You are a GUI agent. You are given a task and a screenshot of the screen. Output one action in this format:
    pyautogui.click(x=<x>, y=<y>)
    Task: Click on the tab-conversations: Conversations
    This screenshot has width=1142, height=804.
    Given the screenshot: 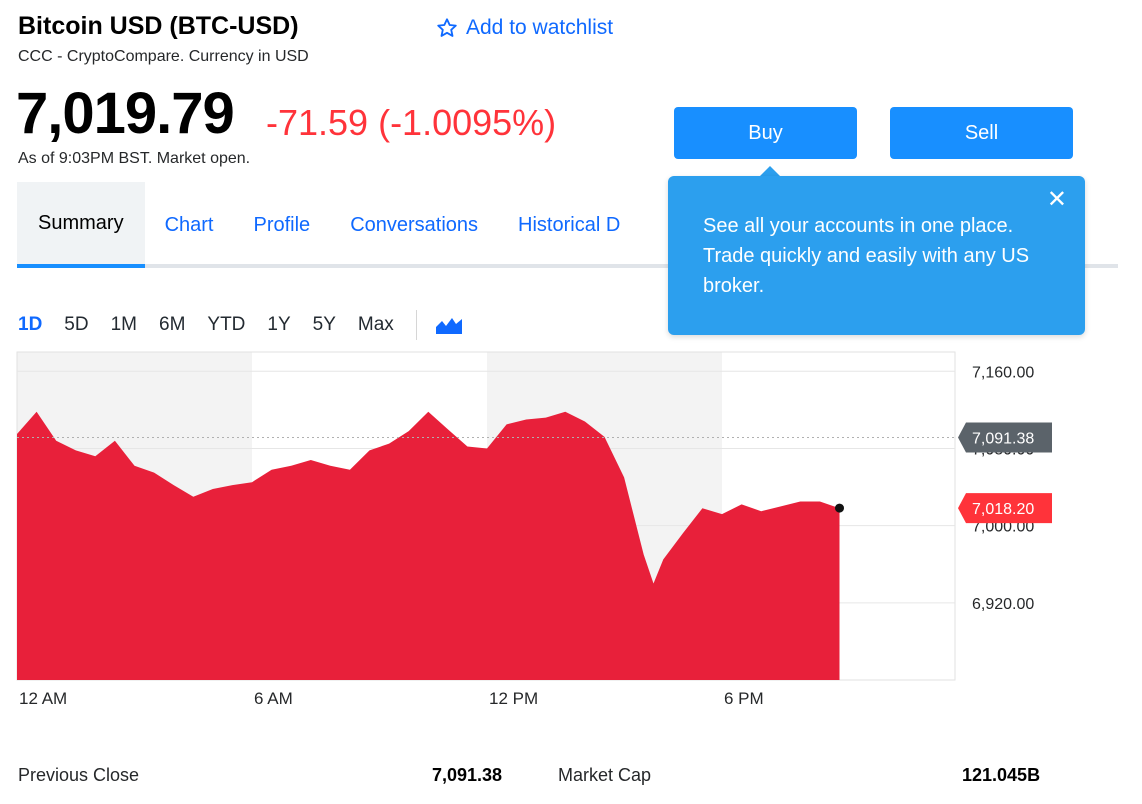 What is the action you would take?
    pyautogui.click(x=414, y=224)
    